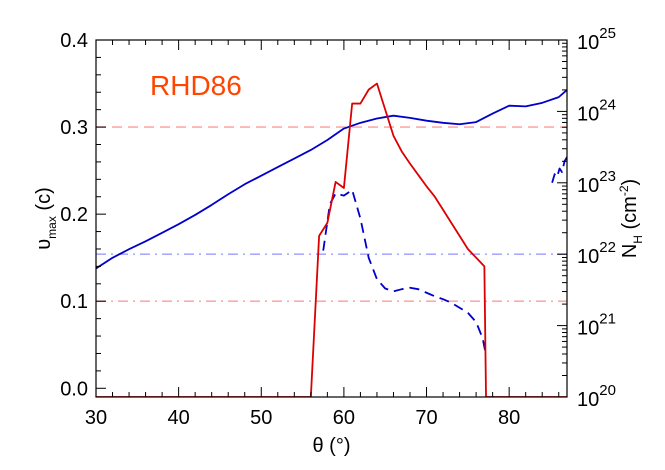  I want to click on y-right-axis-label: NH (cm-2), so click(631, 218).